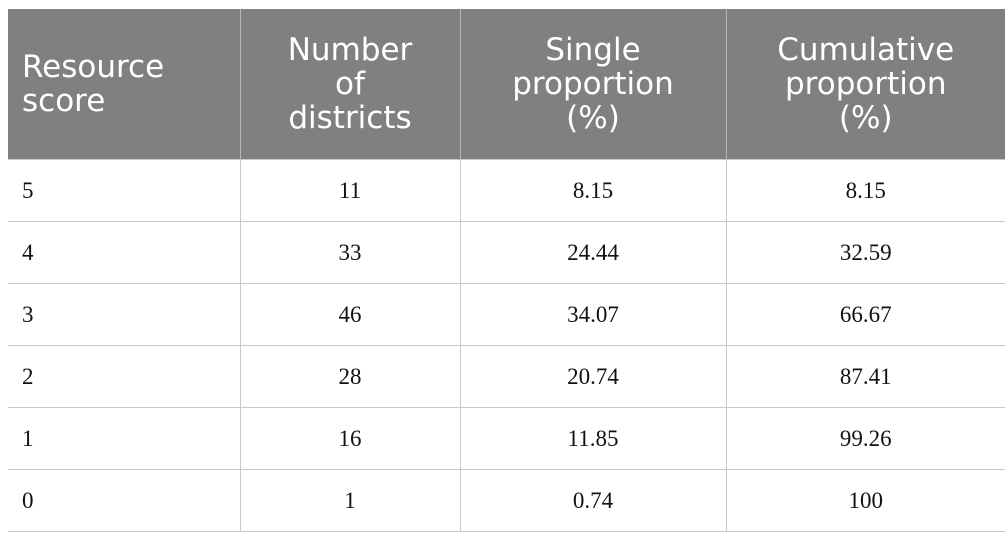 This screenshot has width=1005, height=547. Describe the element at coordinates (124, 500) in the screenshot. I see `table-cell: 0` at that location.